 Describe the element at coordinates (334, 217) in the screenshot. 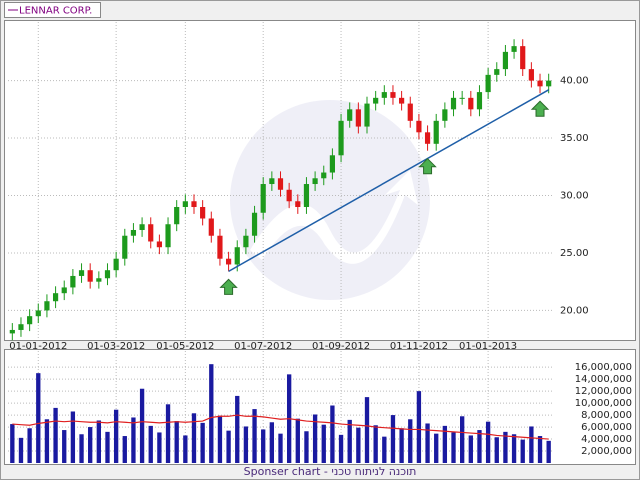

I see `watermark-arrow` at that location.